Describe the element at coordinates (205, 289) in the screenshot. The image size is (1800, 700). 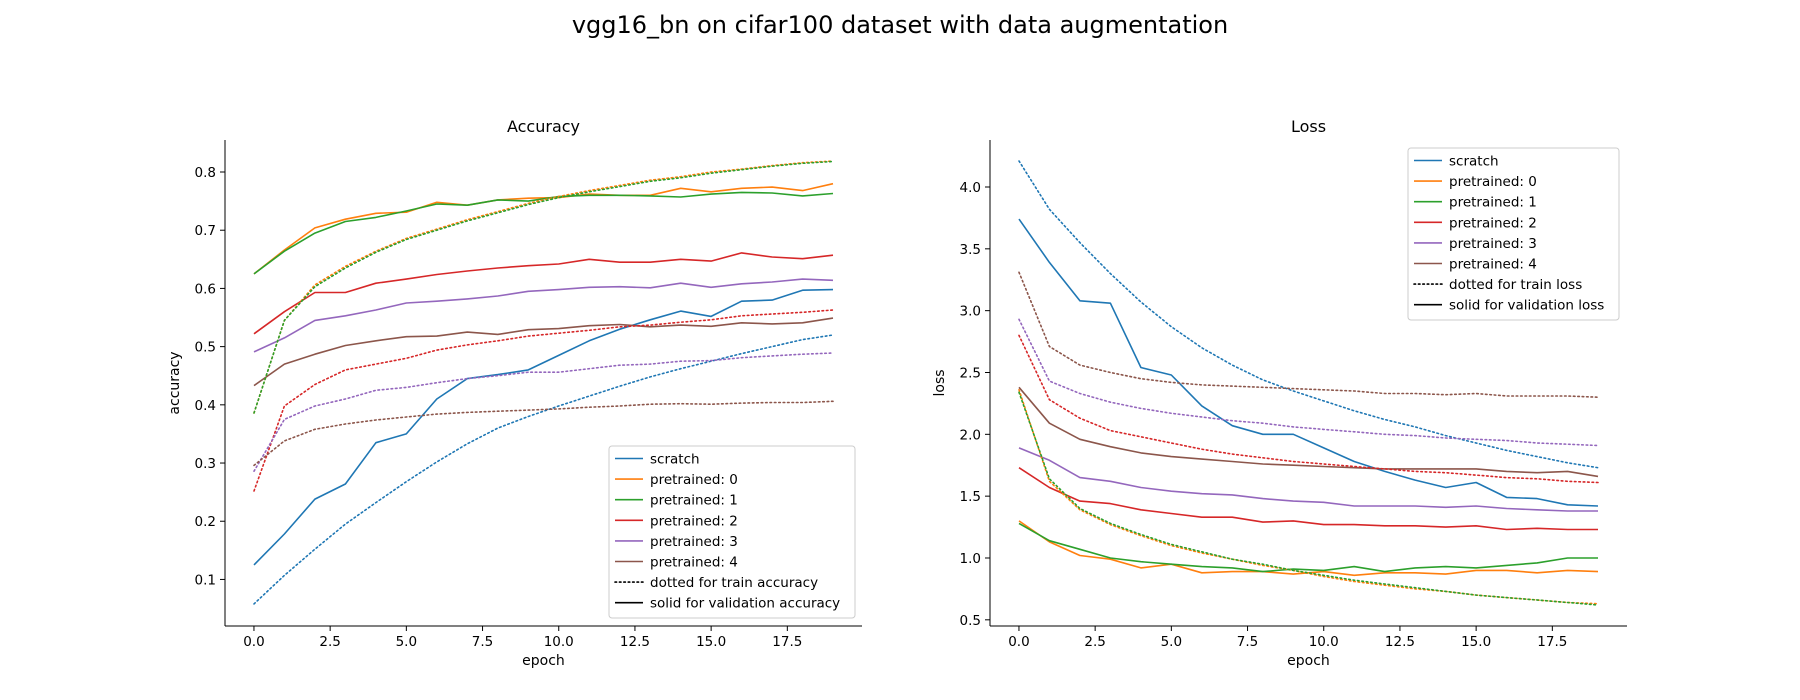
I see `y-tick-label: 0.6` at that location.